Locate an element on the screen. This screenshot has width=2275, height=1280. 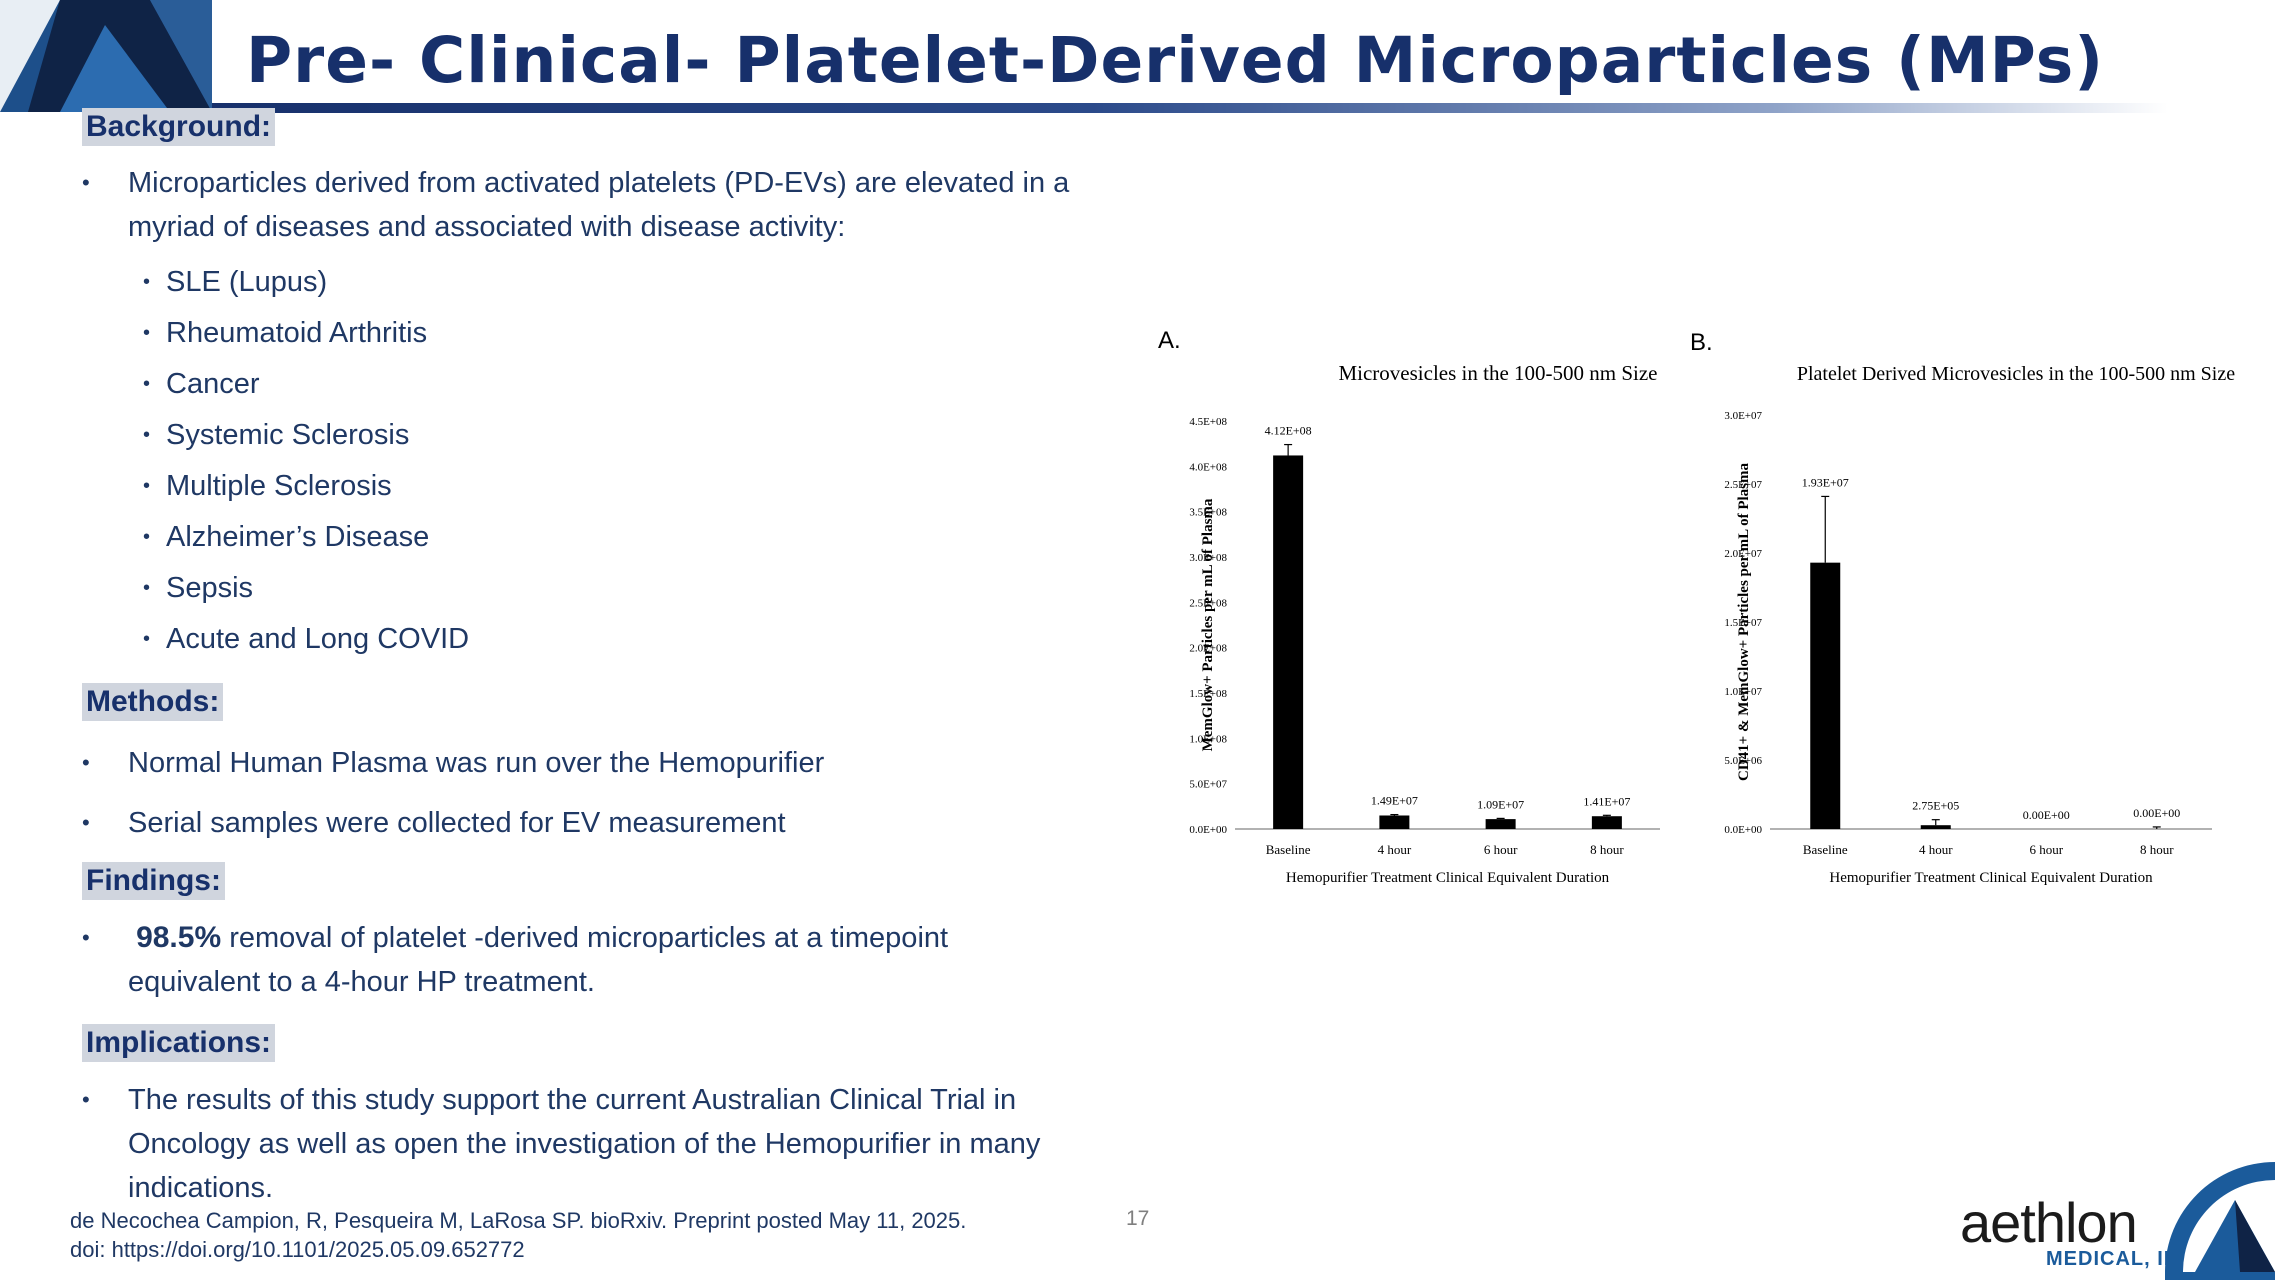
y-tick-label: 1.0E+08 is located at coordinates (1208, 739).